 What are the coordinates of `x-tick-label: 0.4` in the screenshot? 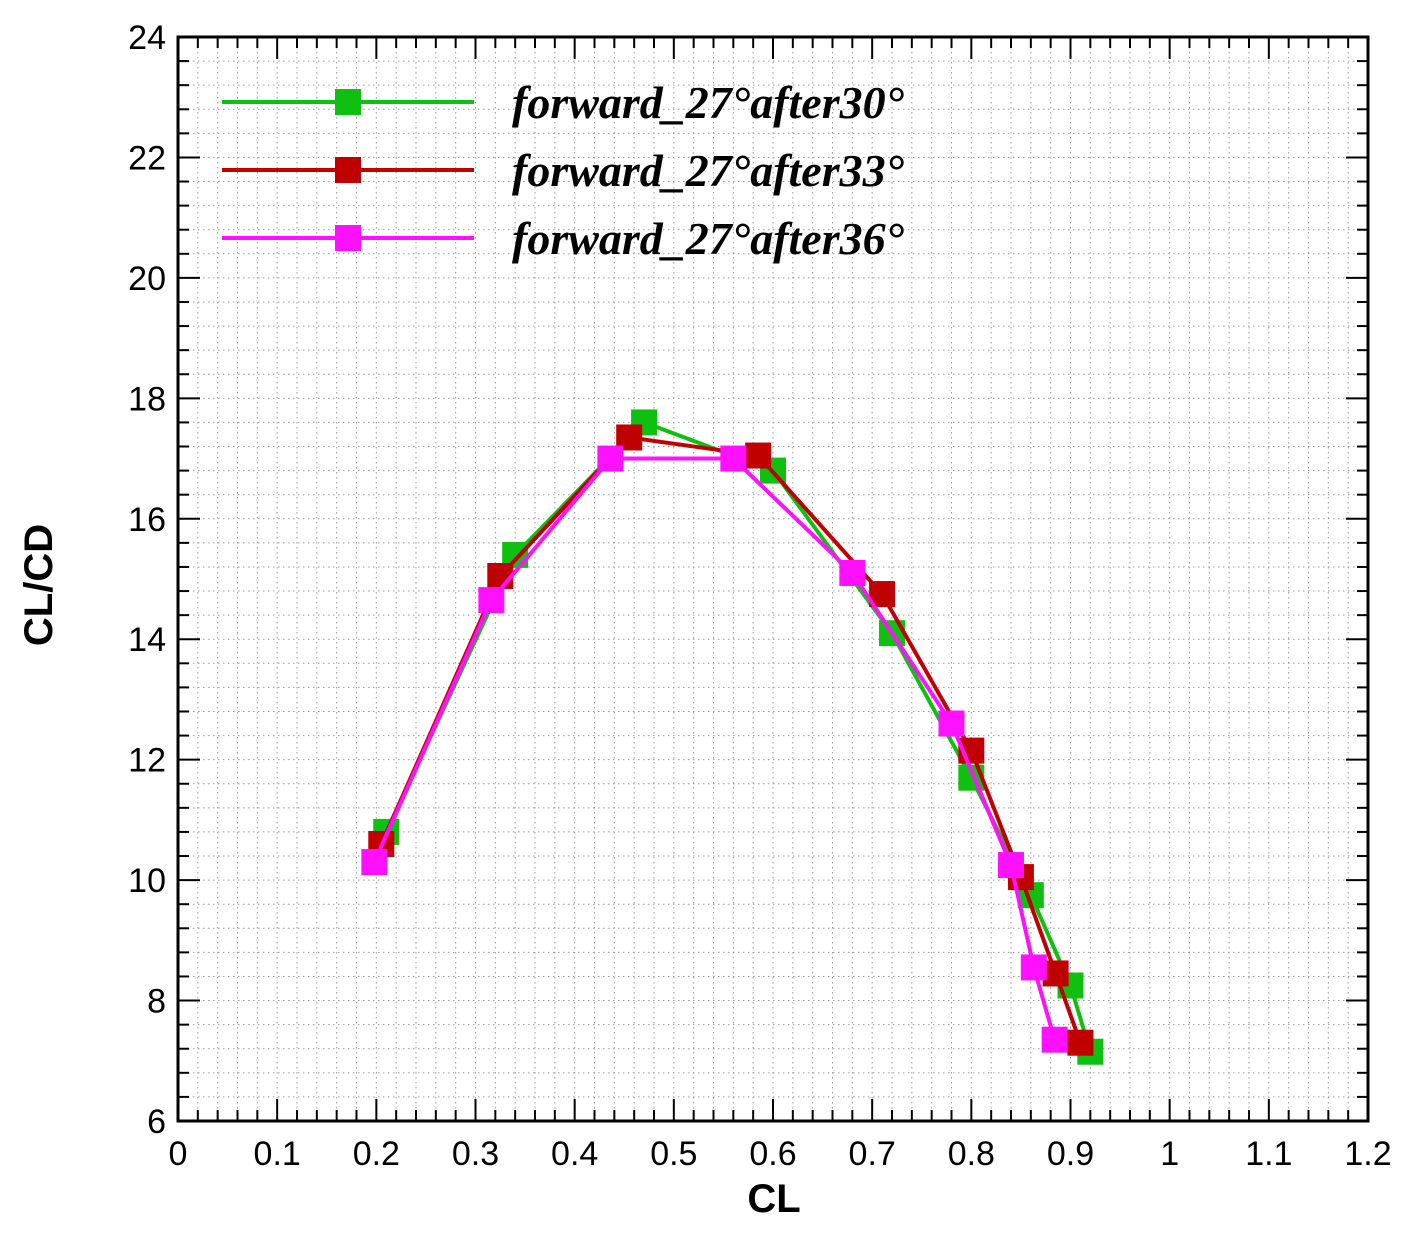 It's located at (574, 1154).